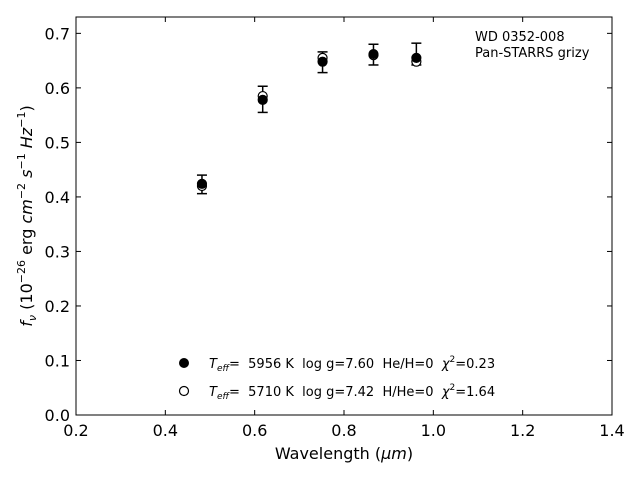 The image size is (640, 480). I want to click on x-tick-label: 1.2, so click(522, 430).